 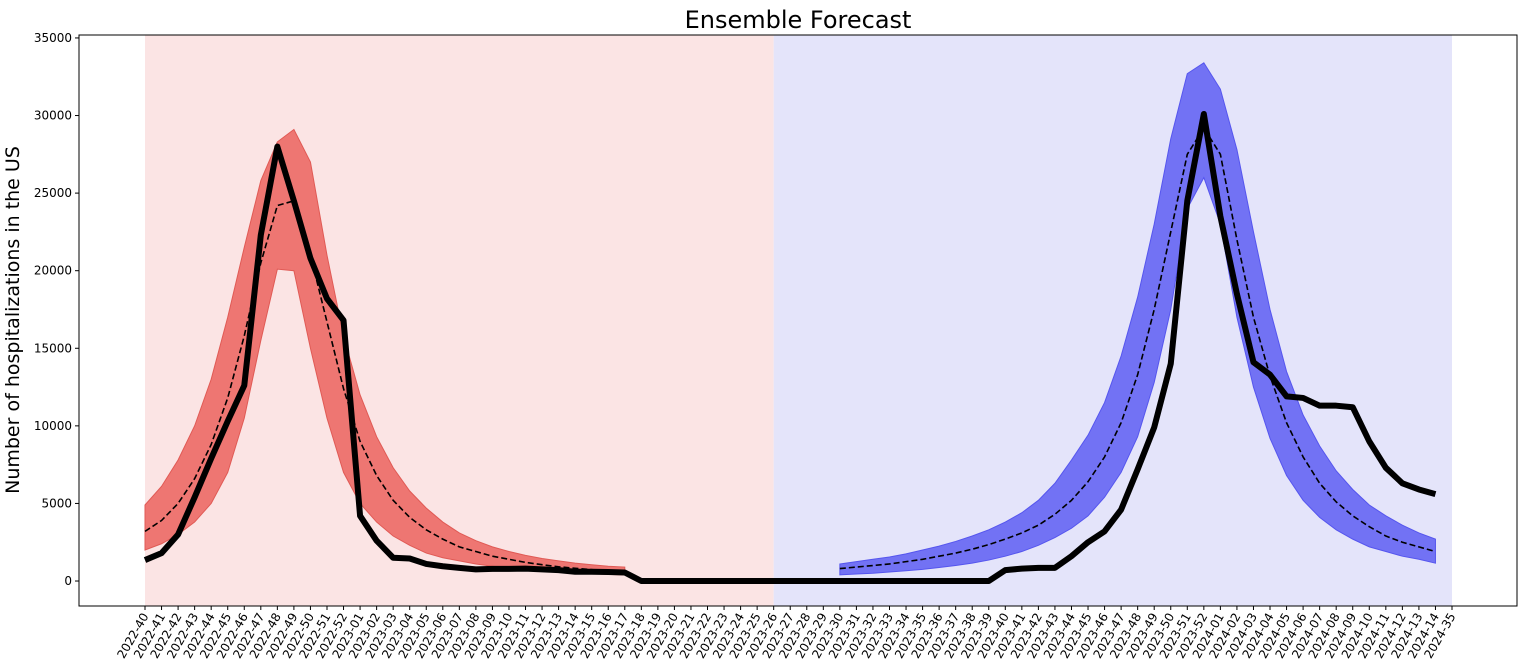 What do you see at coordinates (53, 116) in the screenshot?
I see `y-tick-label: 30000` at bounding box center [53, 116].